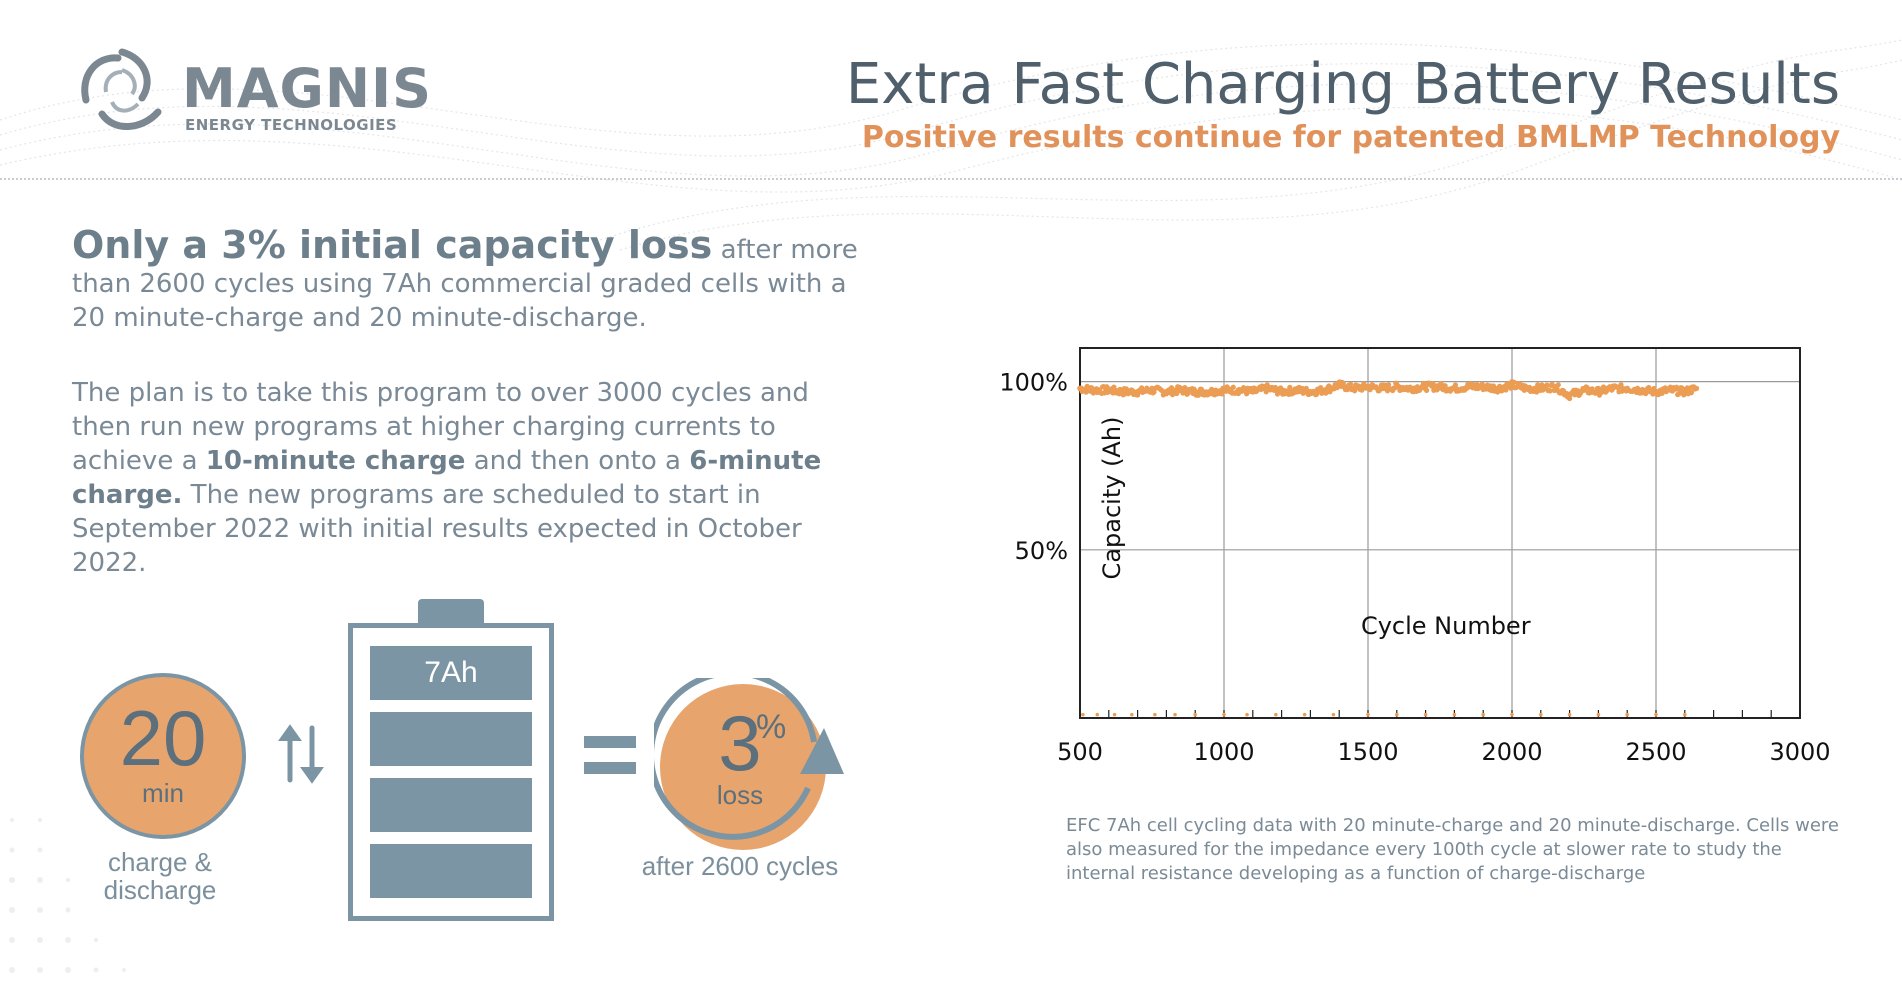 Image resolution: width=1902 pixels, height=992 pixels. What do you see at coordinates (1367, 752) in the screenshot?
I see `x-tick-label: 1500` at bounding box center [1367, 752].